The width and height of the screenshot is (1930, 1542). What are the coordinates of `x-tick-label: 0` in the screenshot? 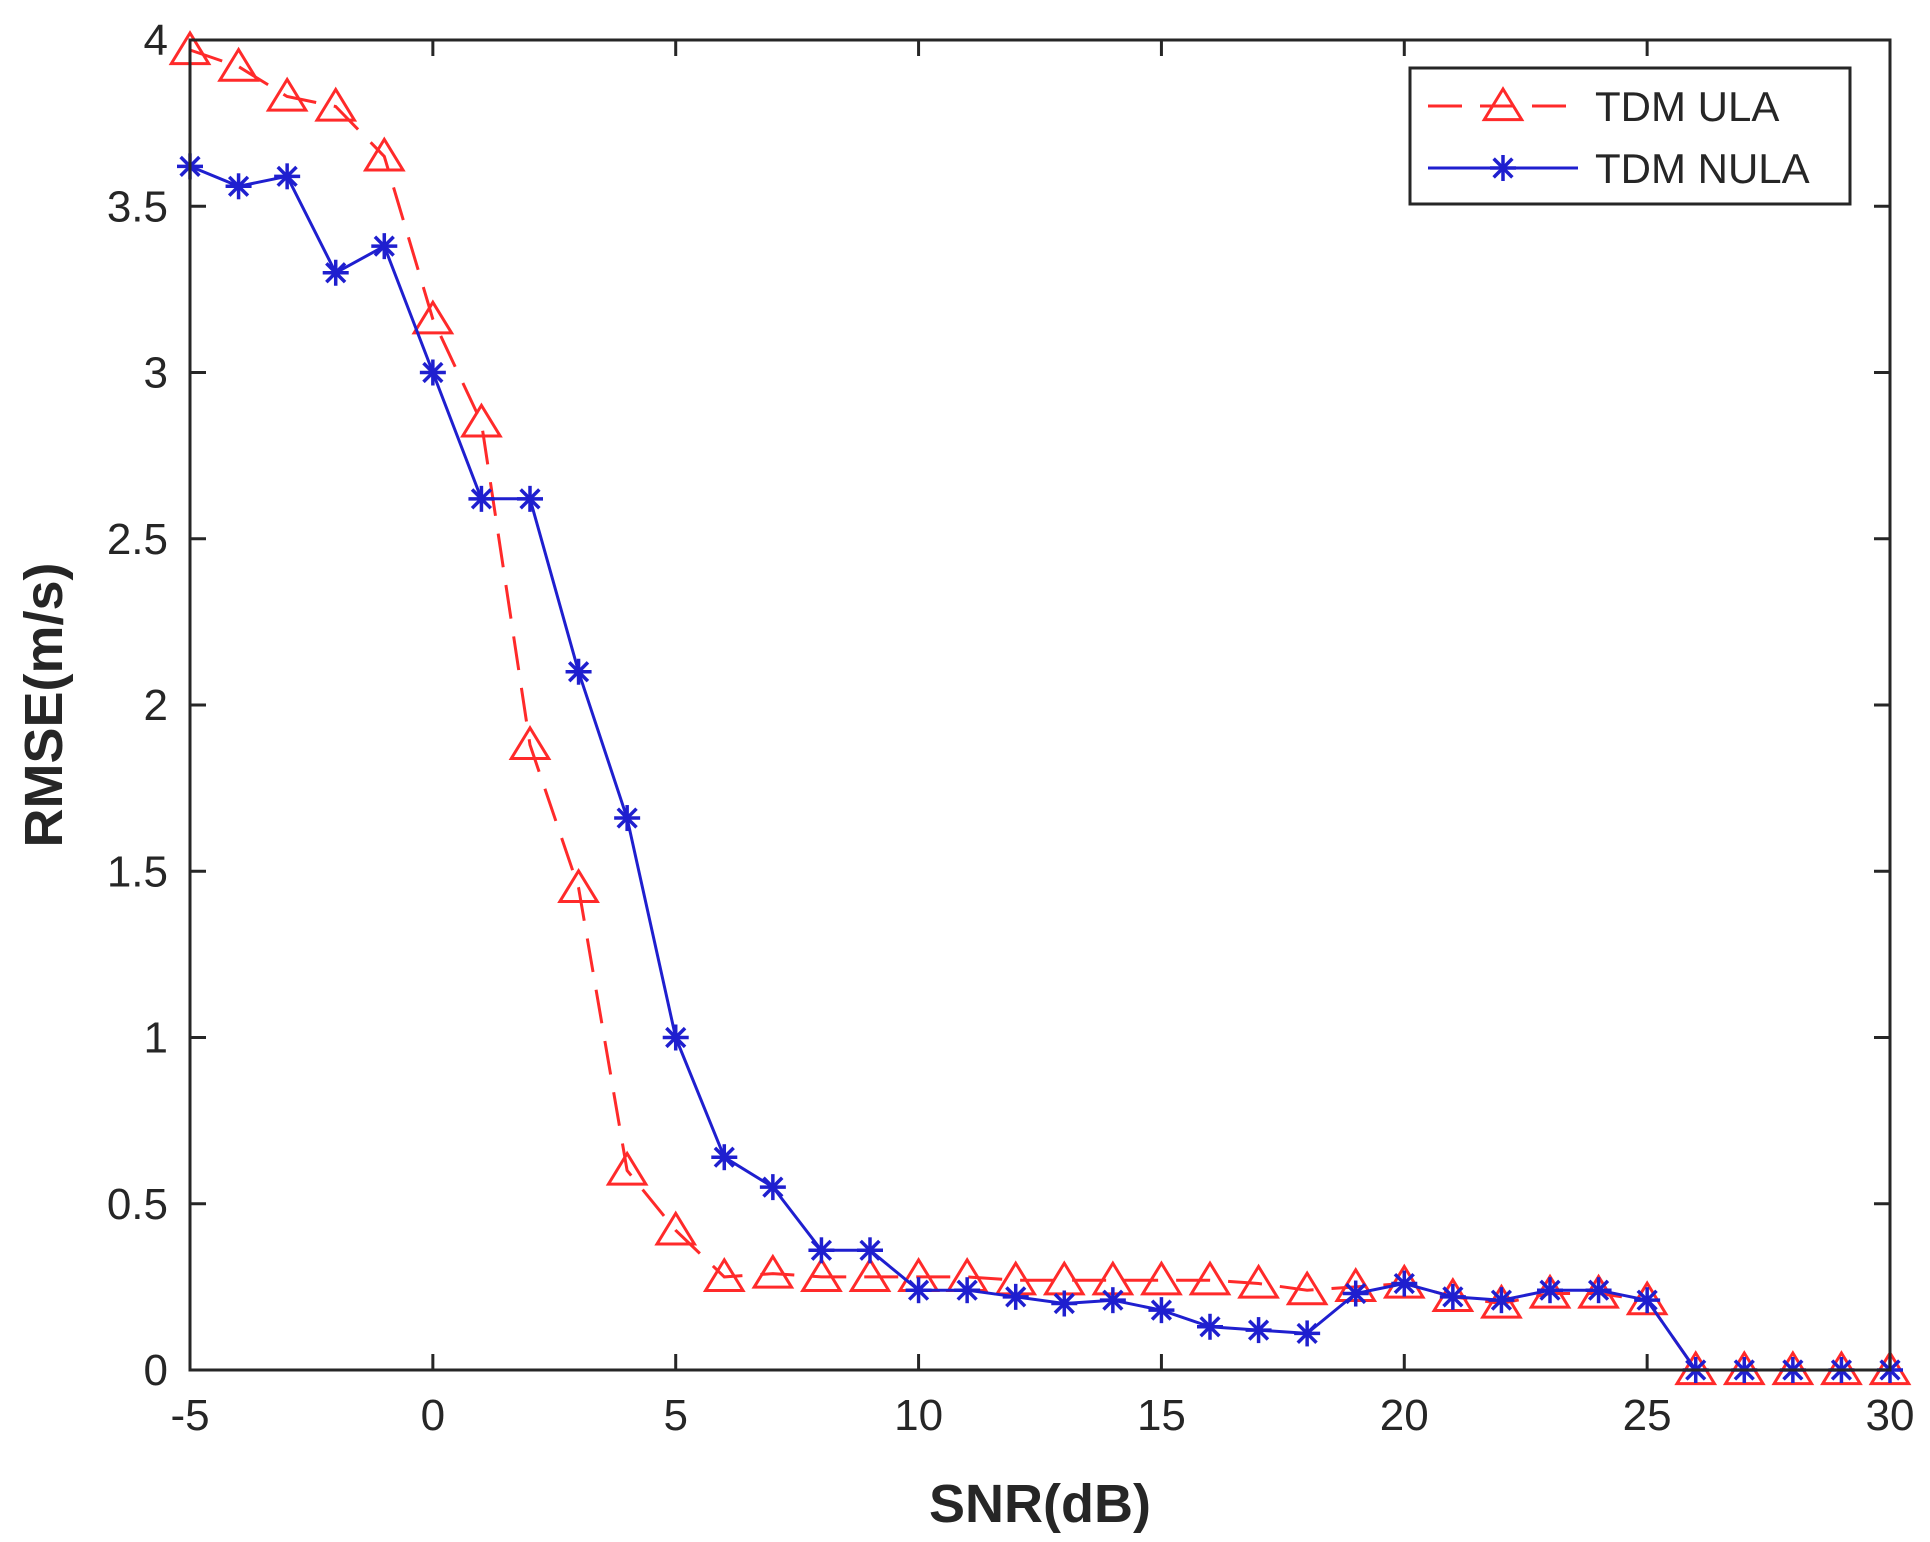 It's located at (433, 1415).